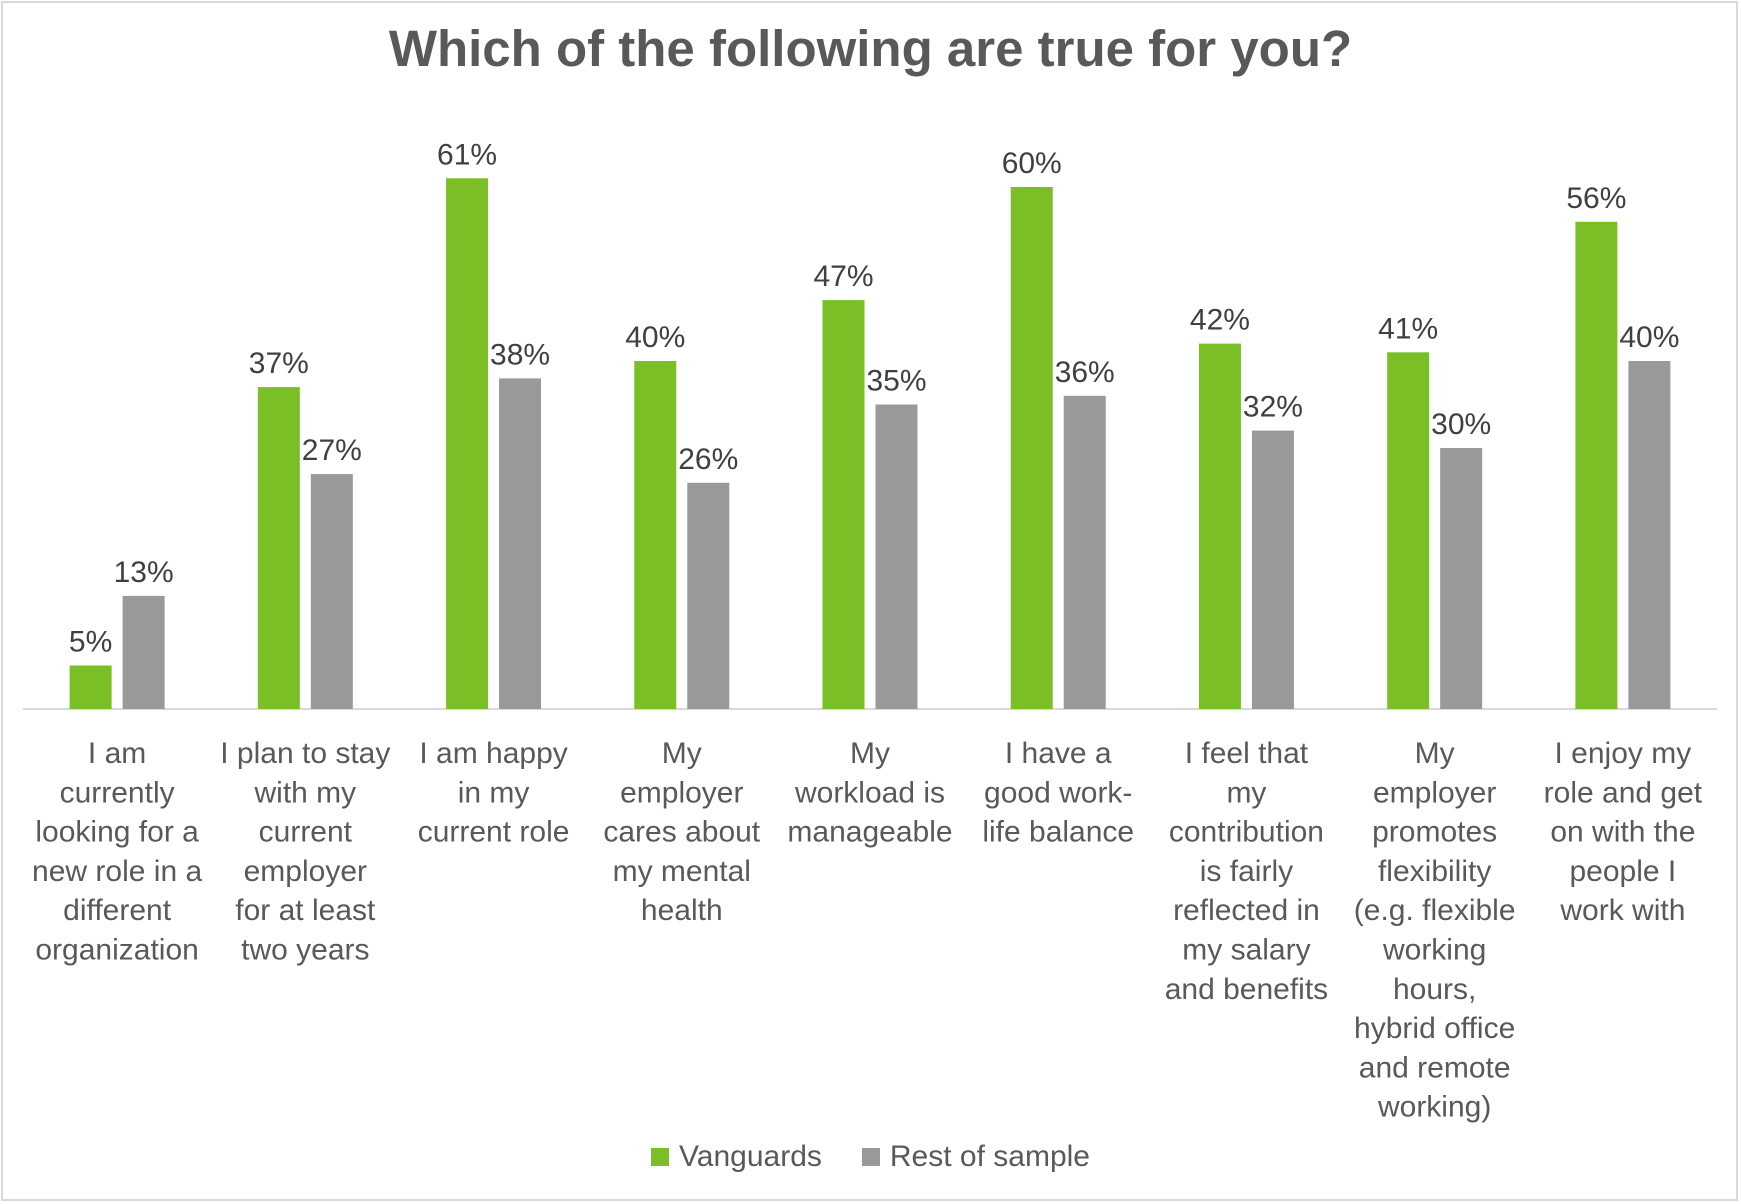 Image resolution: width=1741 pixels, height=1204 pixels. What do you see at coordinates (1032, 163) in the screenshot?
I see `data-label-vanguards-5: 60%` at bounding box center [1032, 163].